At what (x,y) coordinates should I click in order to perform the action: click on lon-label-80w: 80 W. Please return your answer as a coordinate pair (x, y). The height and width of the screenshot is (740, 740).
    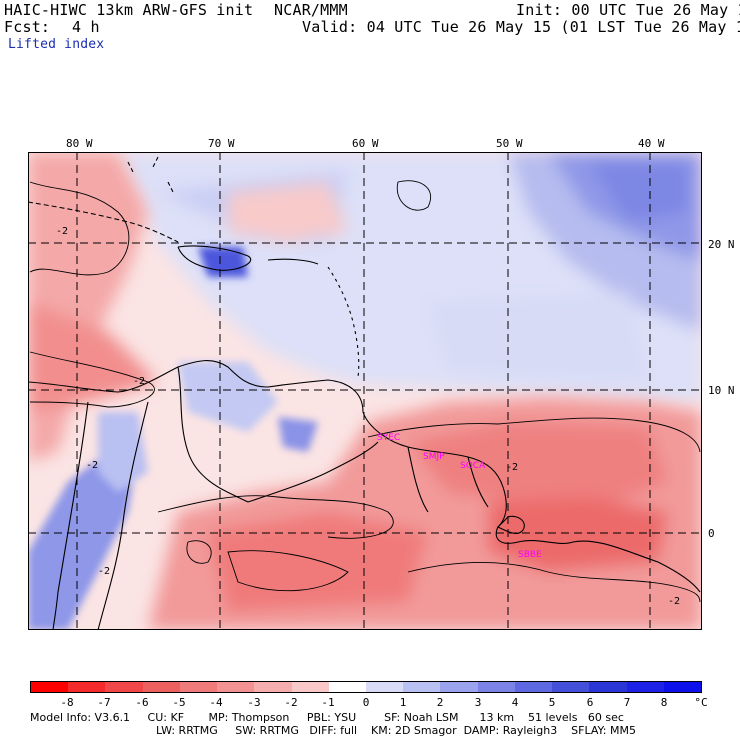
    Looking at the image, I should click on (79, 143).